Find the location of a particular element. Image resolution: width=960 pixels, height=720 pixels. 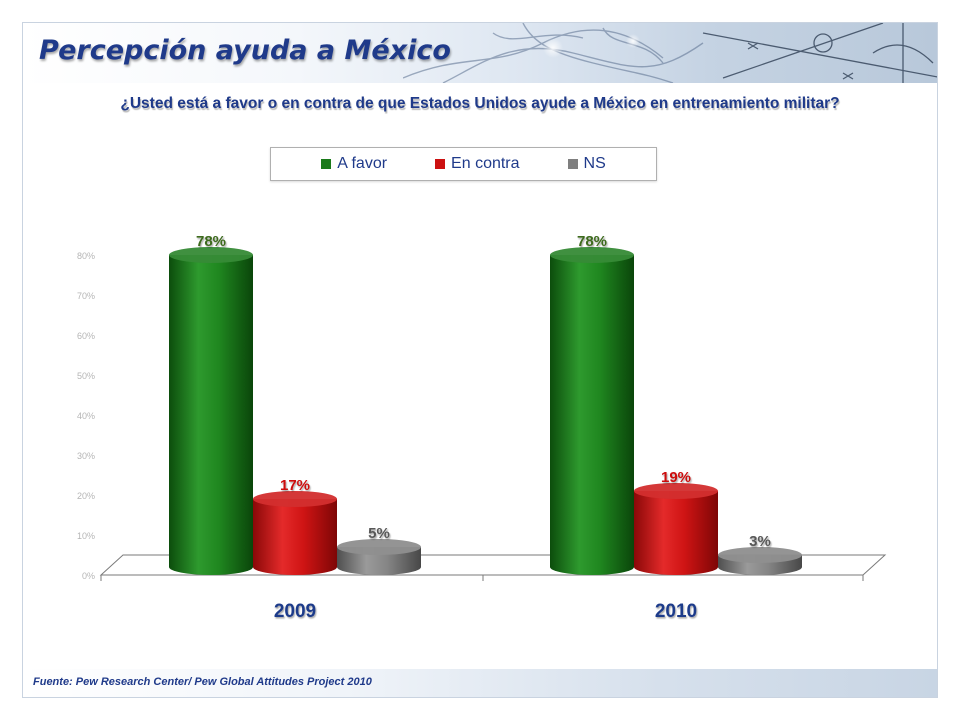

y-tick-label: 40% is located at coordinates (86, 416).